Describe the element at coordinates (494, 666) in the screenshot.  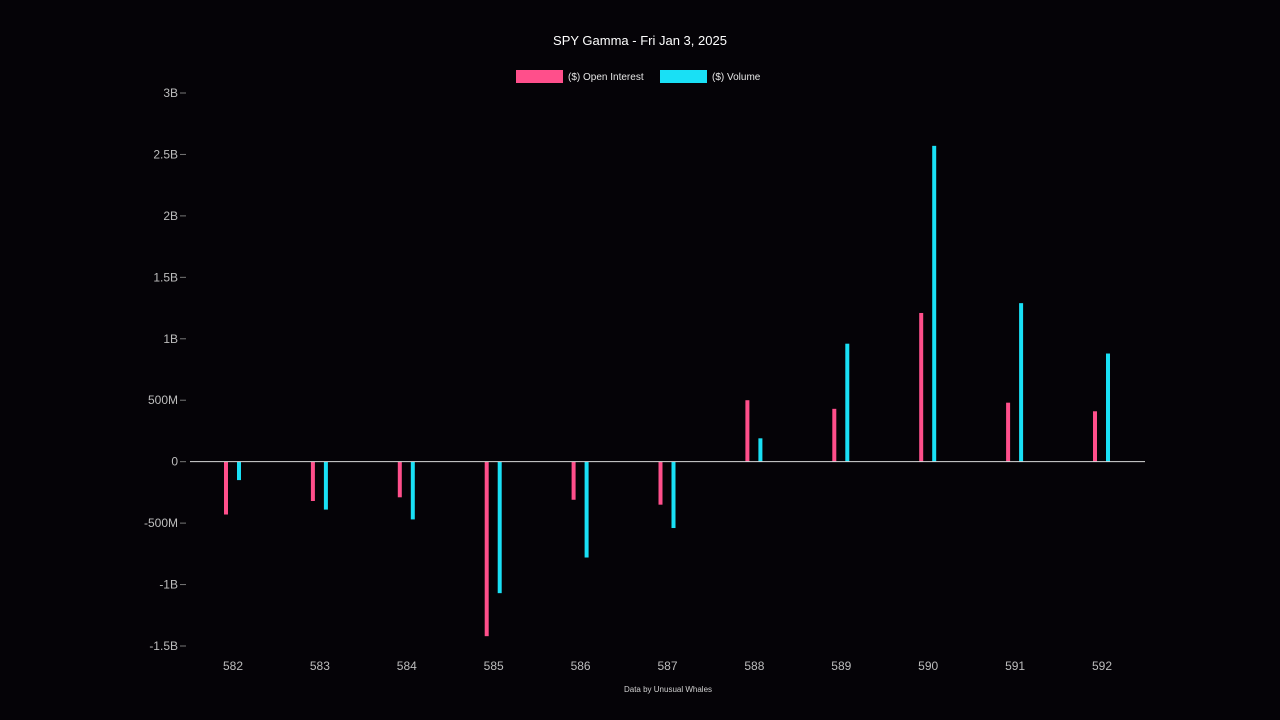
I see `x-tick-label: 585` at that location.